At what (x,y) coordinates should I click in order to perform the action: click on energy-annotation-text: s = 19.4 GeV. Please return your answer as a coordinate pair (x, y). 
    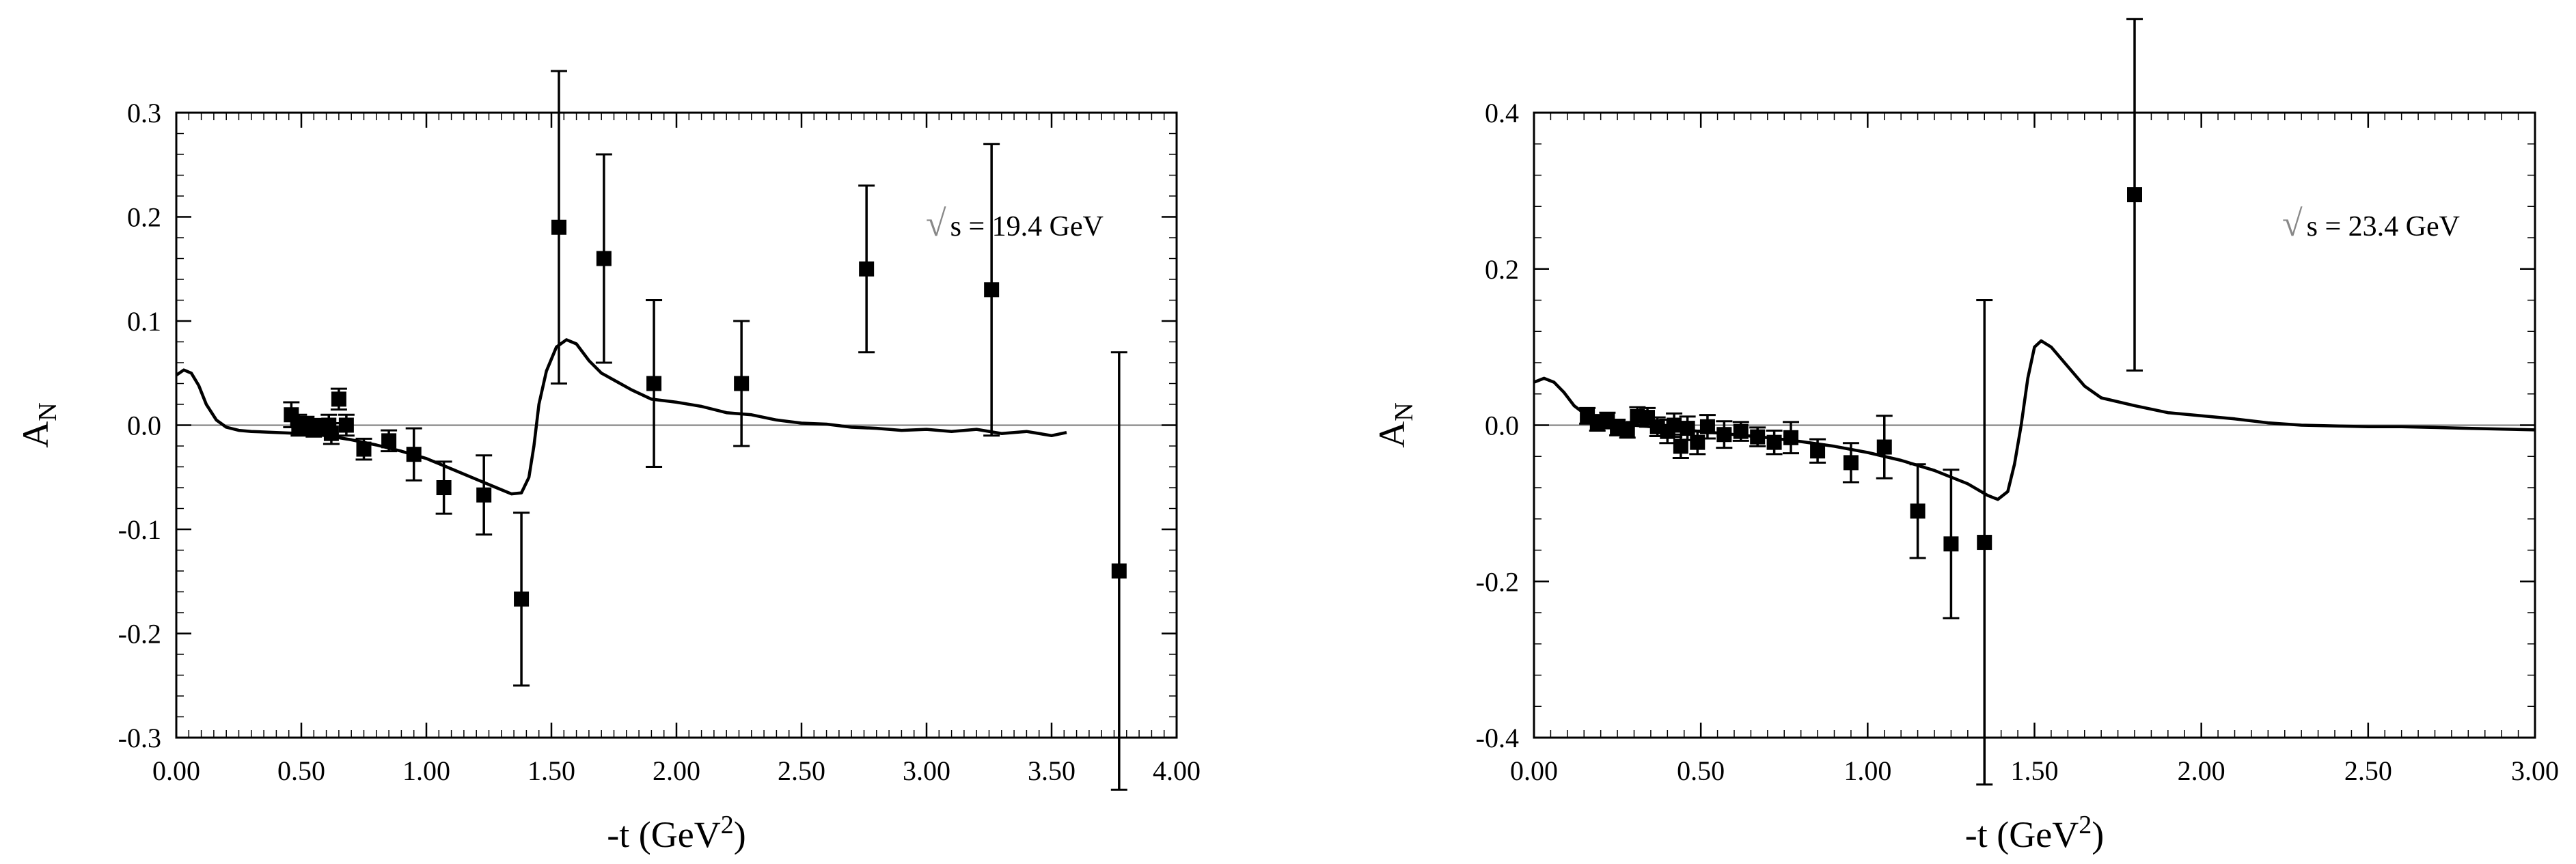
    Looking at the image, I should click on (1027, 227).